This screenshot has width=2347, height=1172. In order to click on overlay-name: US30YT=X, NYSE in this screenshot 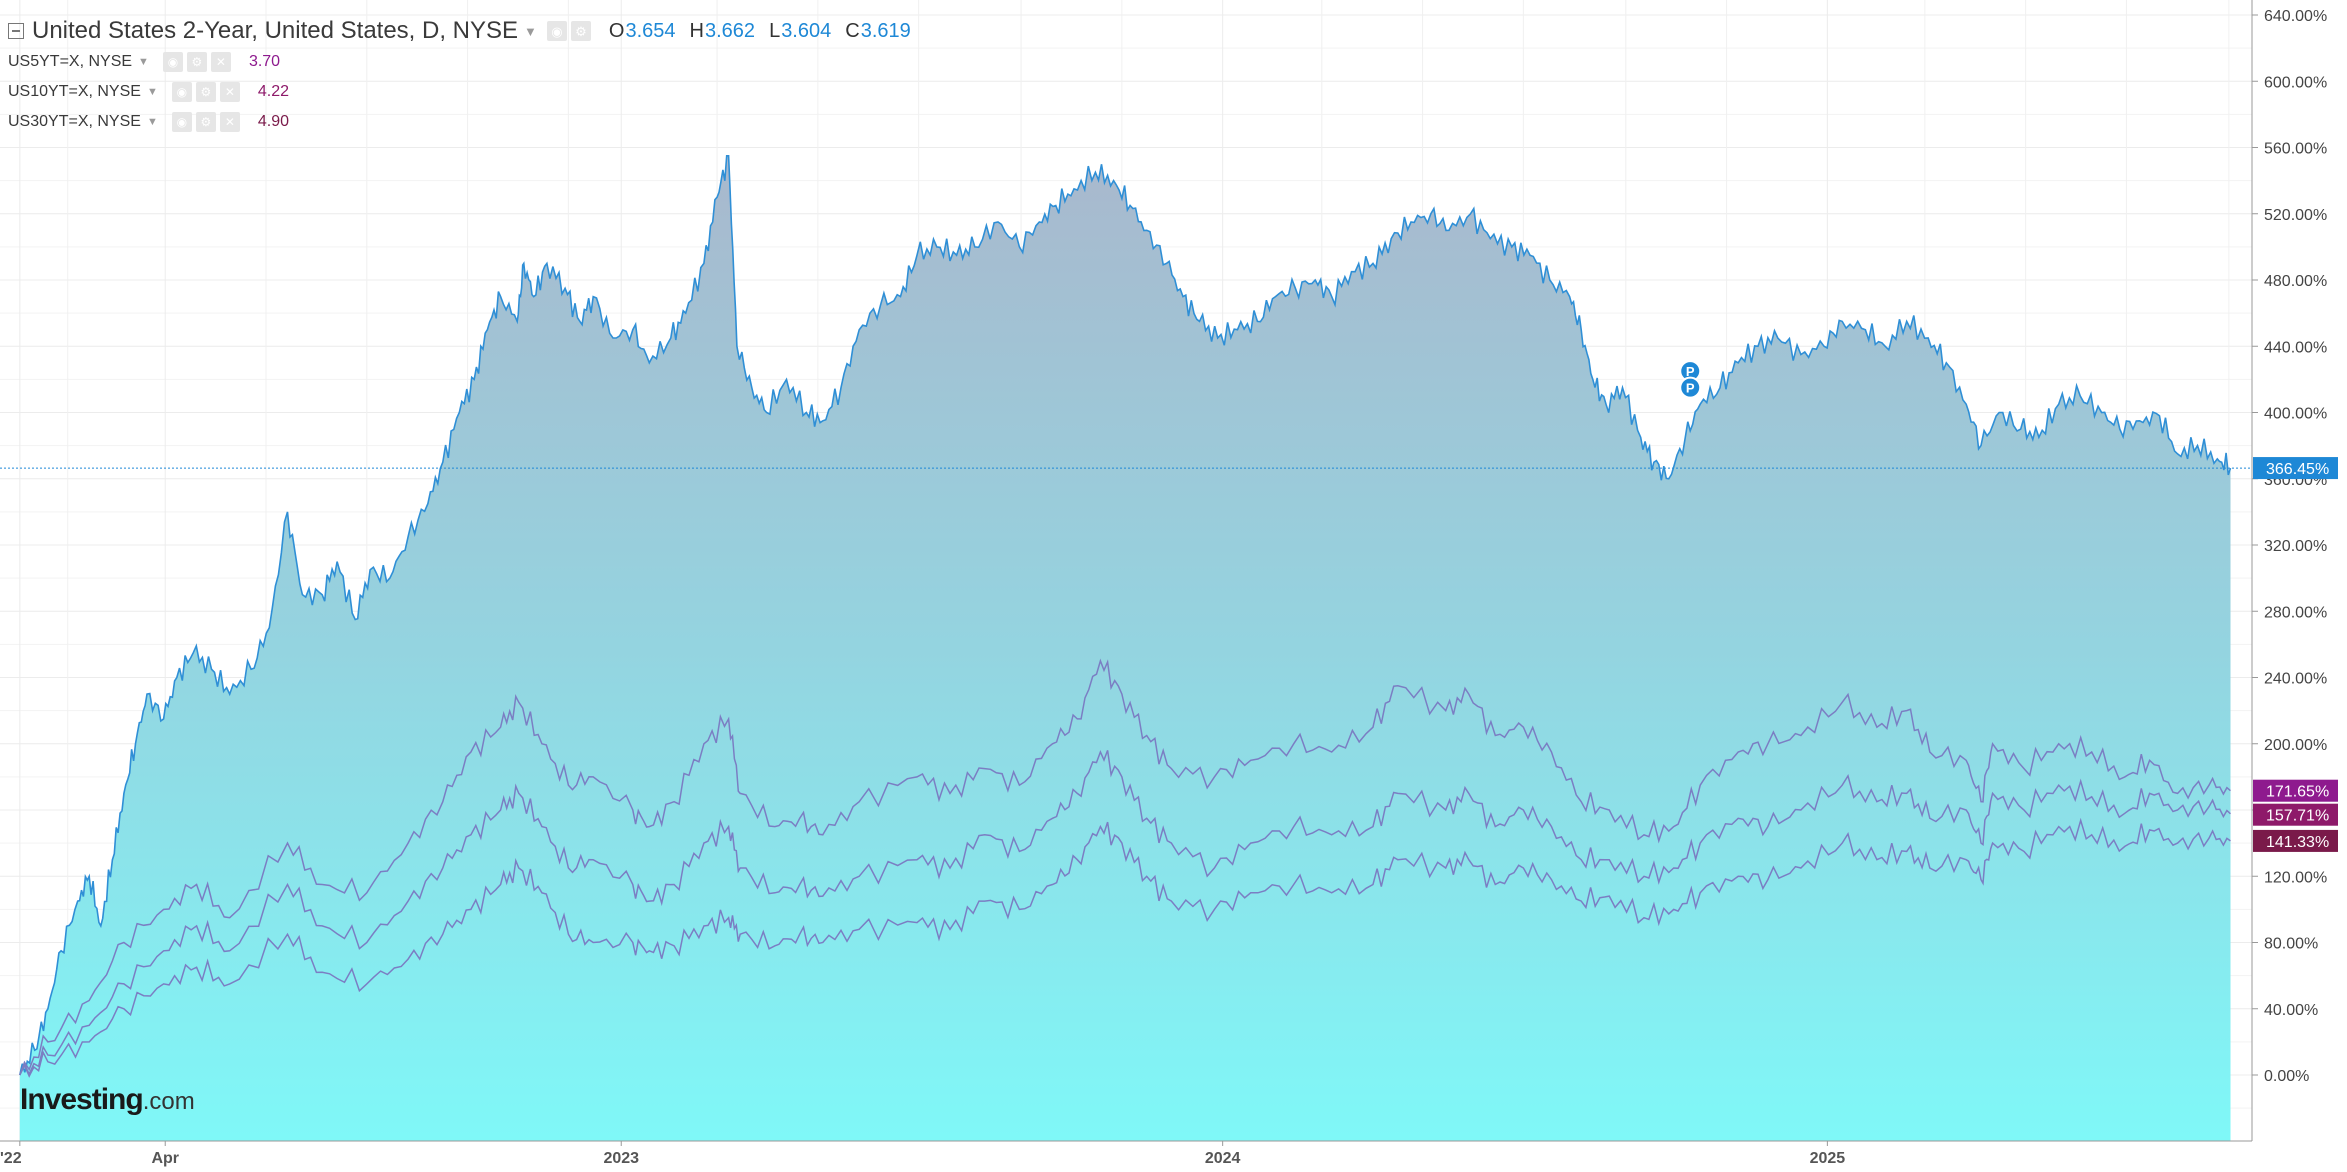, I will do `click(74, 121)`.